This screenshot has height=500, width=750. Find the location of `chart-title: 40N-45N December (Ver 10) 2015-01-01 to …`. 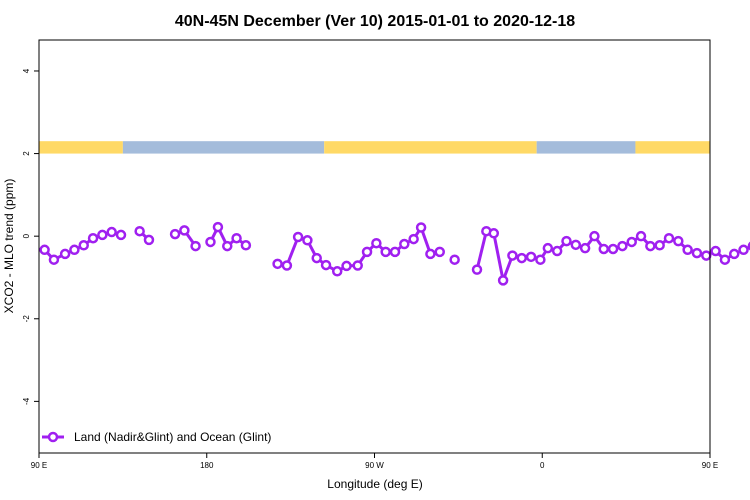

chart-title: 40N-45N December (Ver 10) 2015-01-01 to … is located at coordinates (375, 21).